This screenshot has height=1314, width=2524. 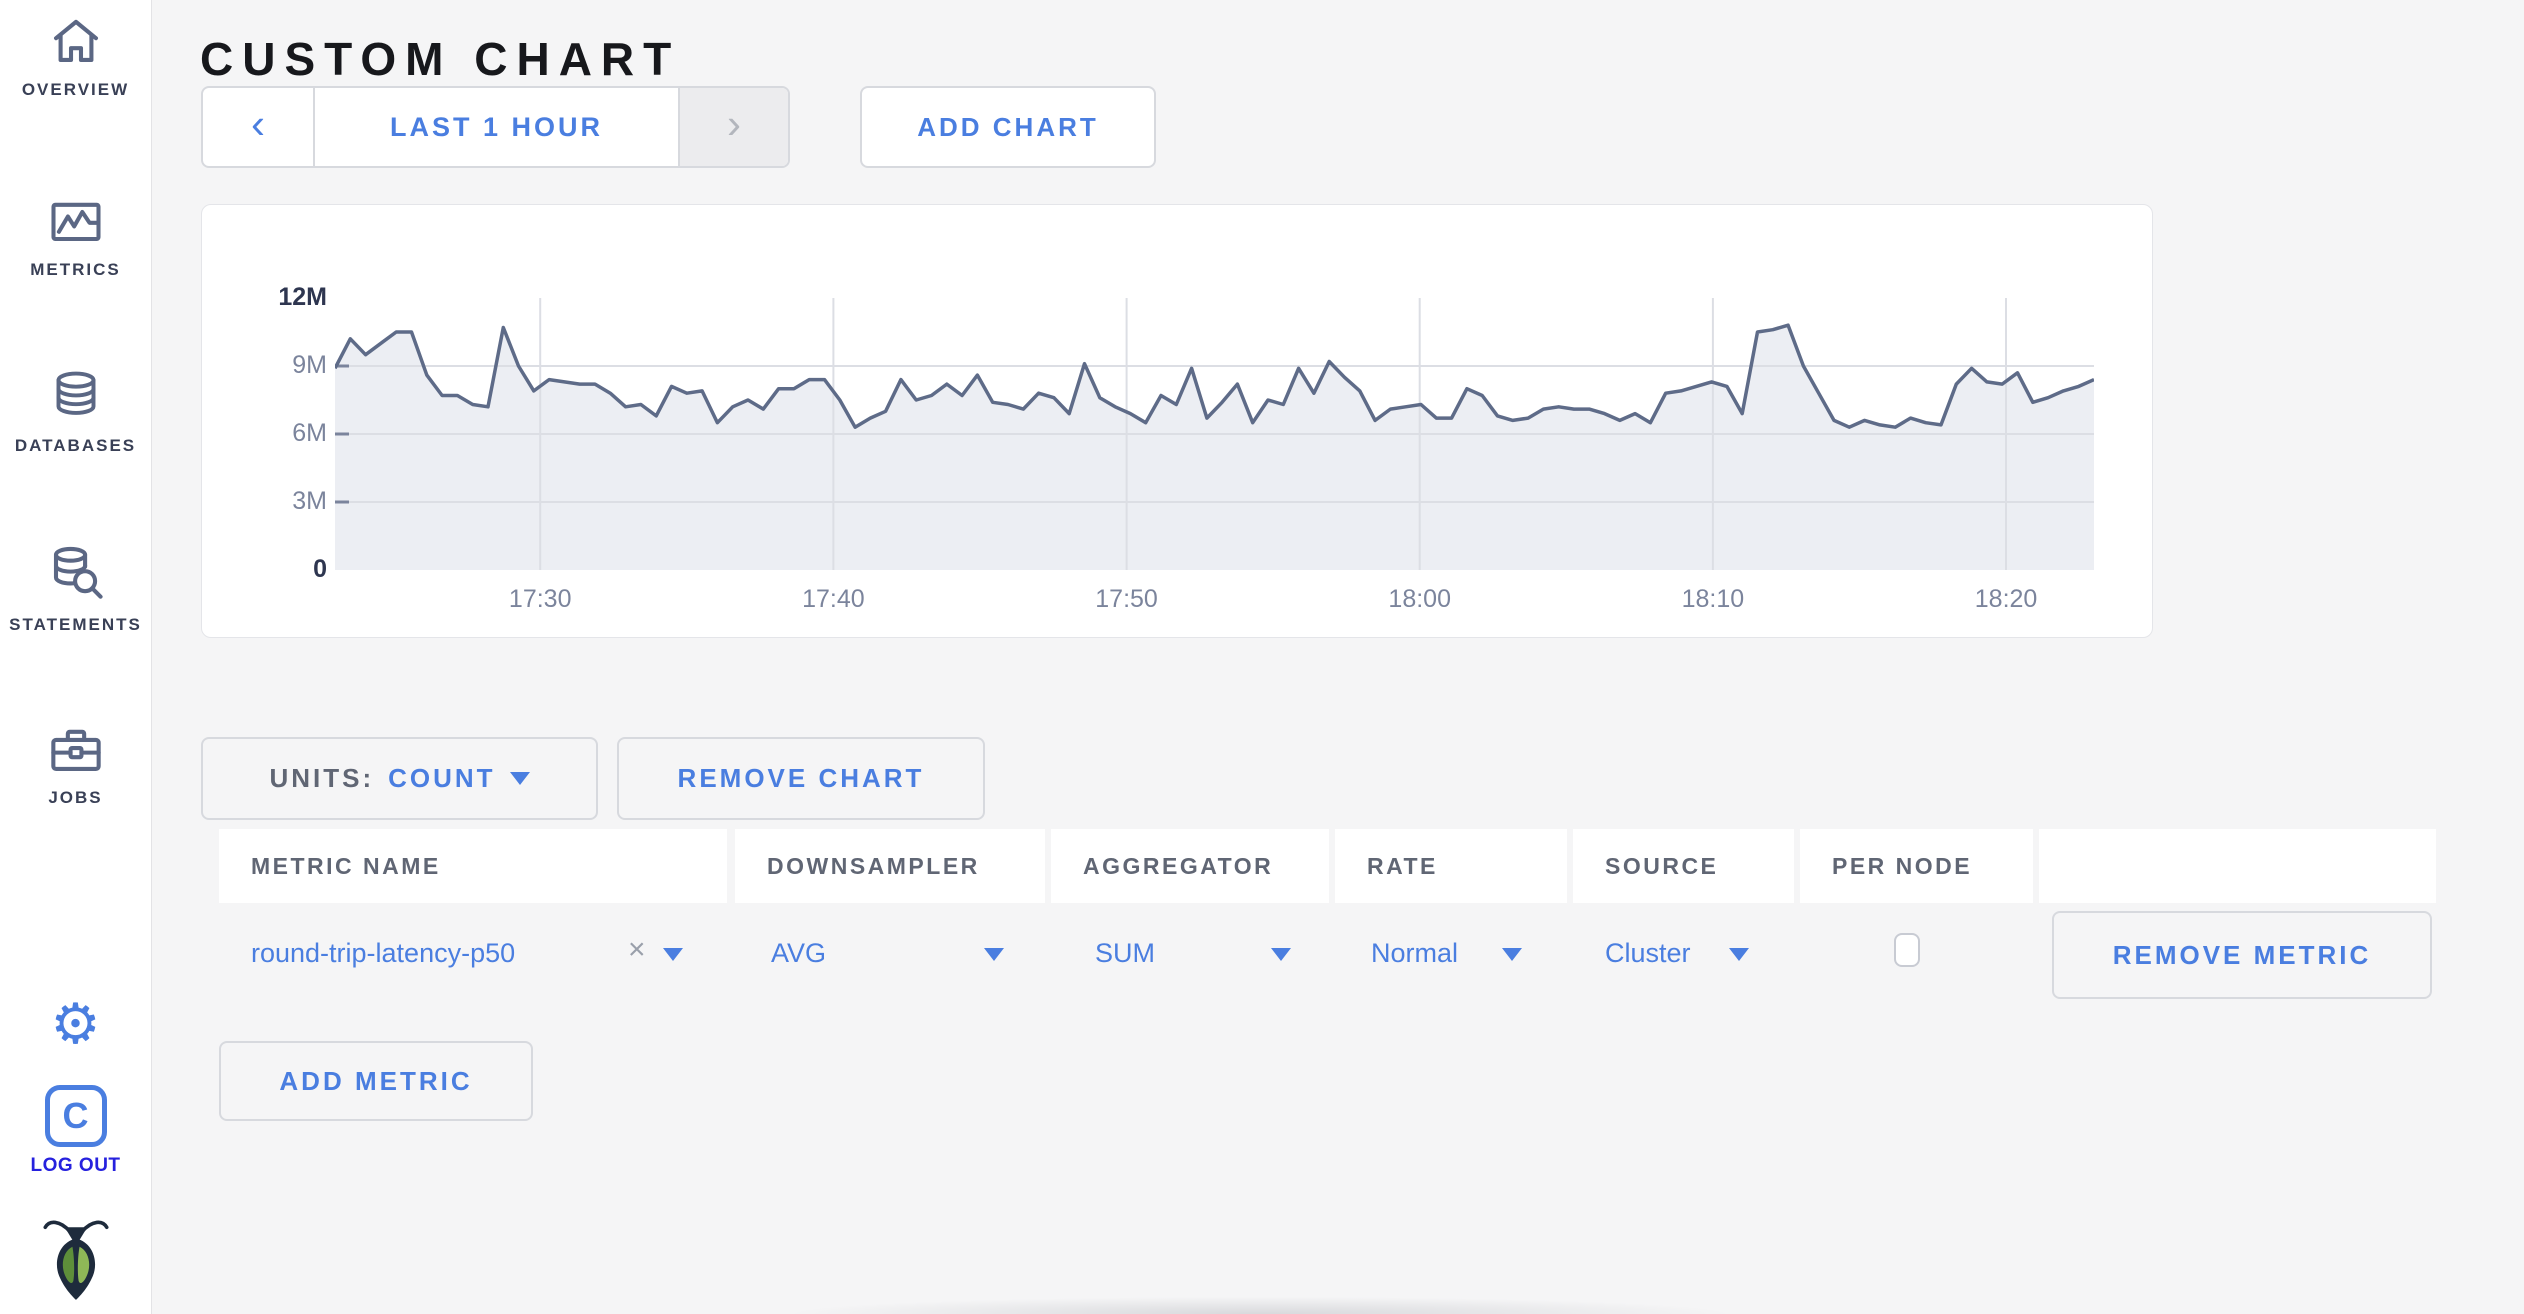 What do you see at coordinates (284, 422) in the screenshot?
I see `chart-y-axis: 0 3M 6M 9M 12M` at bounding box center [284, 422].